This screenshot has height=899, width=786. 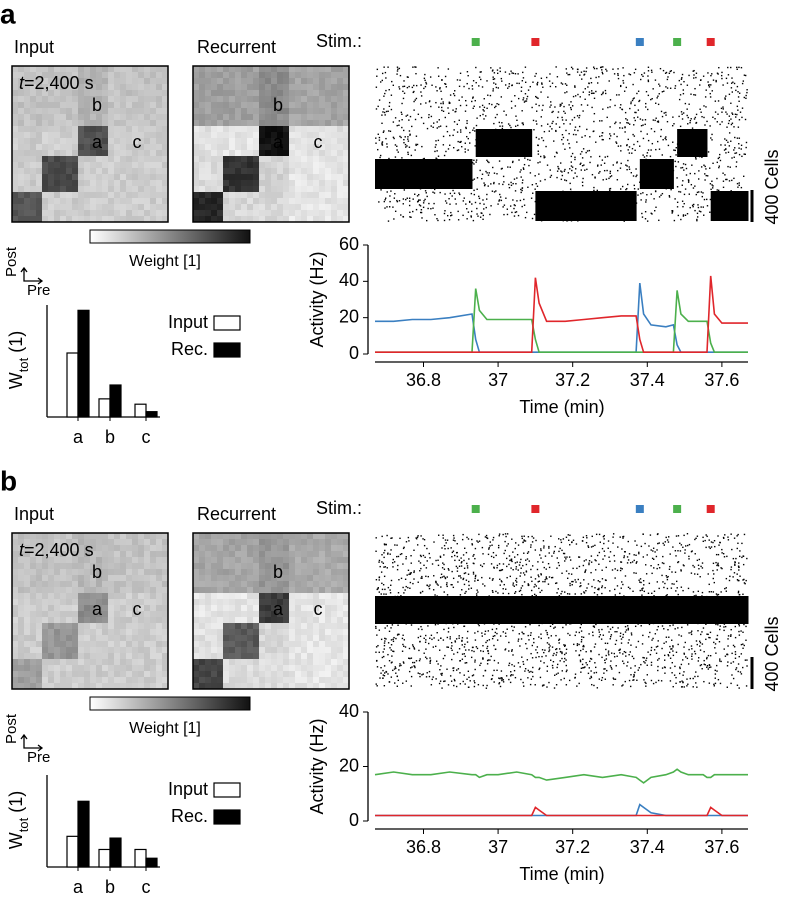 I want to click on block-label: b, so click(x=97, y=105).